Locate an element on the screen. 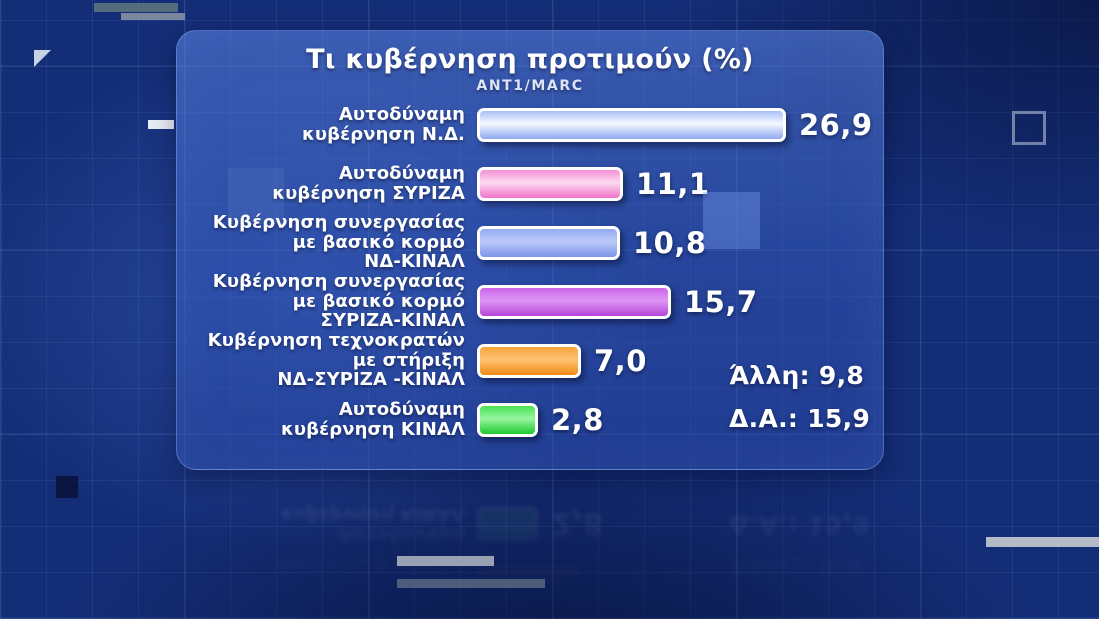  chart-row: Αυτοδύναμη κυβέρνηση ΚΙΝΑΛ 2,8 is located at coordinates (530, 419).